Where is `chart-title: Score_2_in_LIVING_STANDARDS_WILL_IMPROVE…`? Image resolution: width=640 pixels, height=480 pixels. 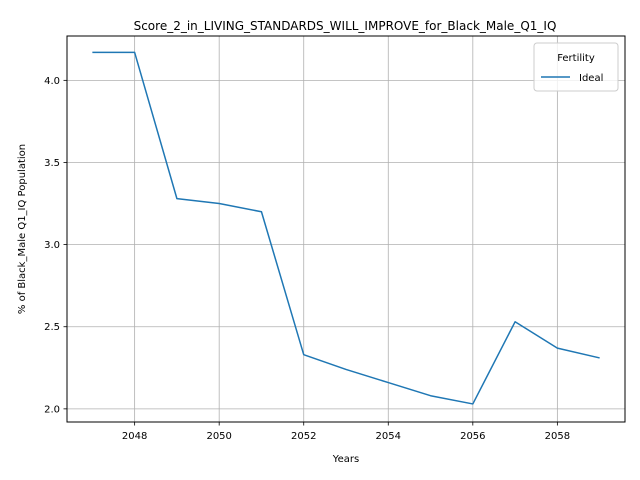 chart-title: Score_2_in_LIVING_STANDARDS_WILL_IMPROVE… is located at coordinates (345, 26).